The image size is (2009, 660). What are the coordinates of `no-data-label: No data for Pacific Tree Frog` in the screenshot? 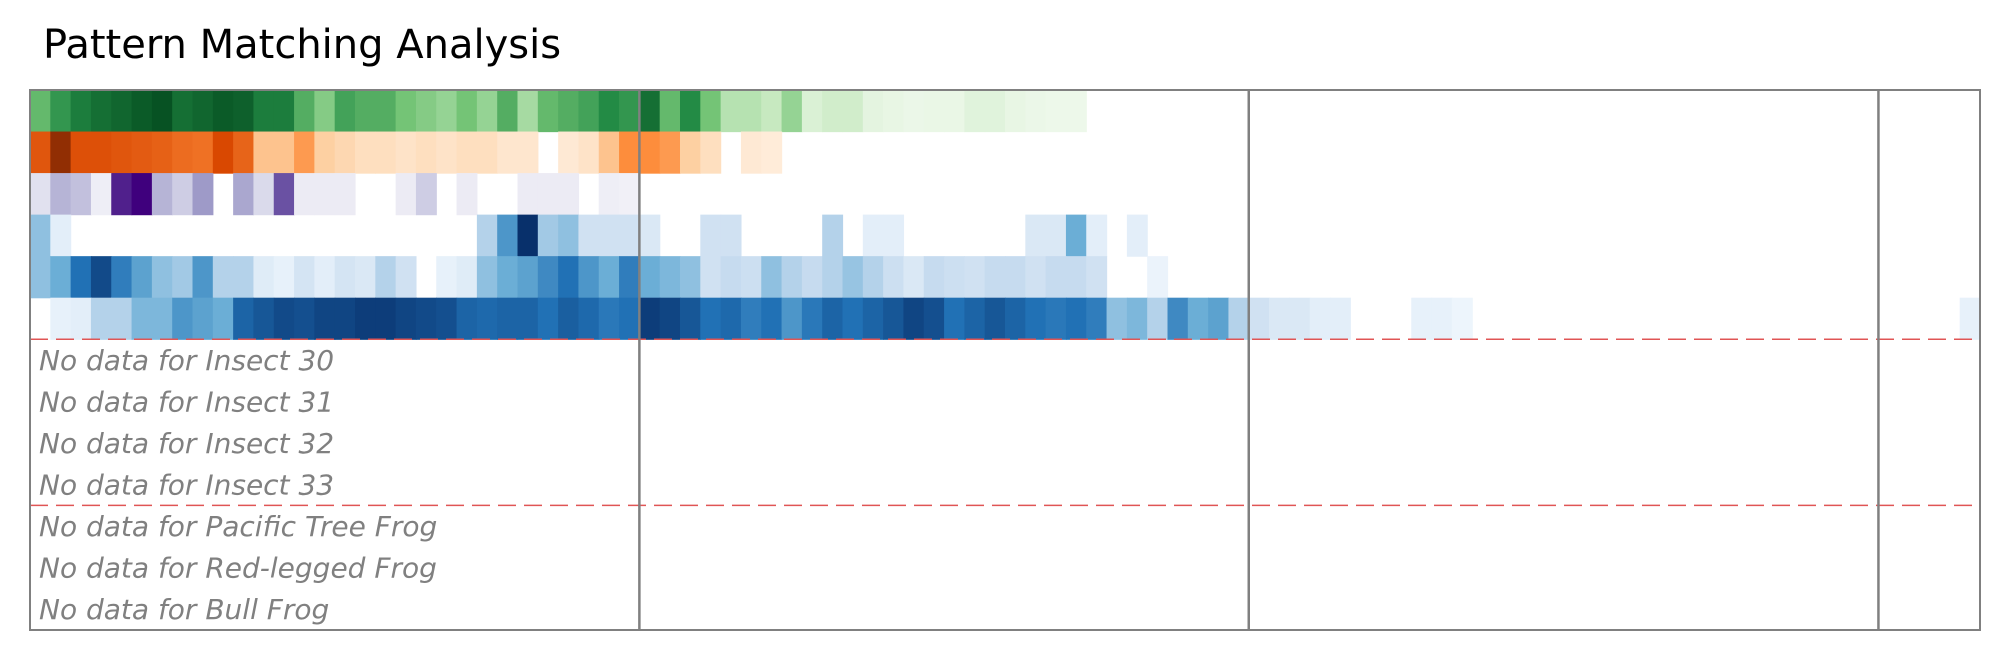 It's located at (238, 526).